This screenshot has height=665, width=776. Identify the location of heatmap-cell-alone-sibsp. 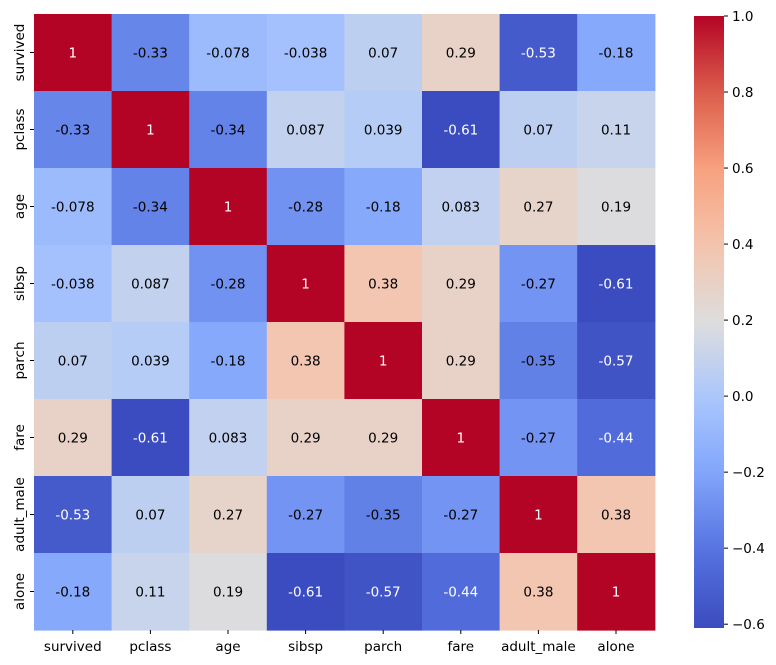
(305, 592).